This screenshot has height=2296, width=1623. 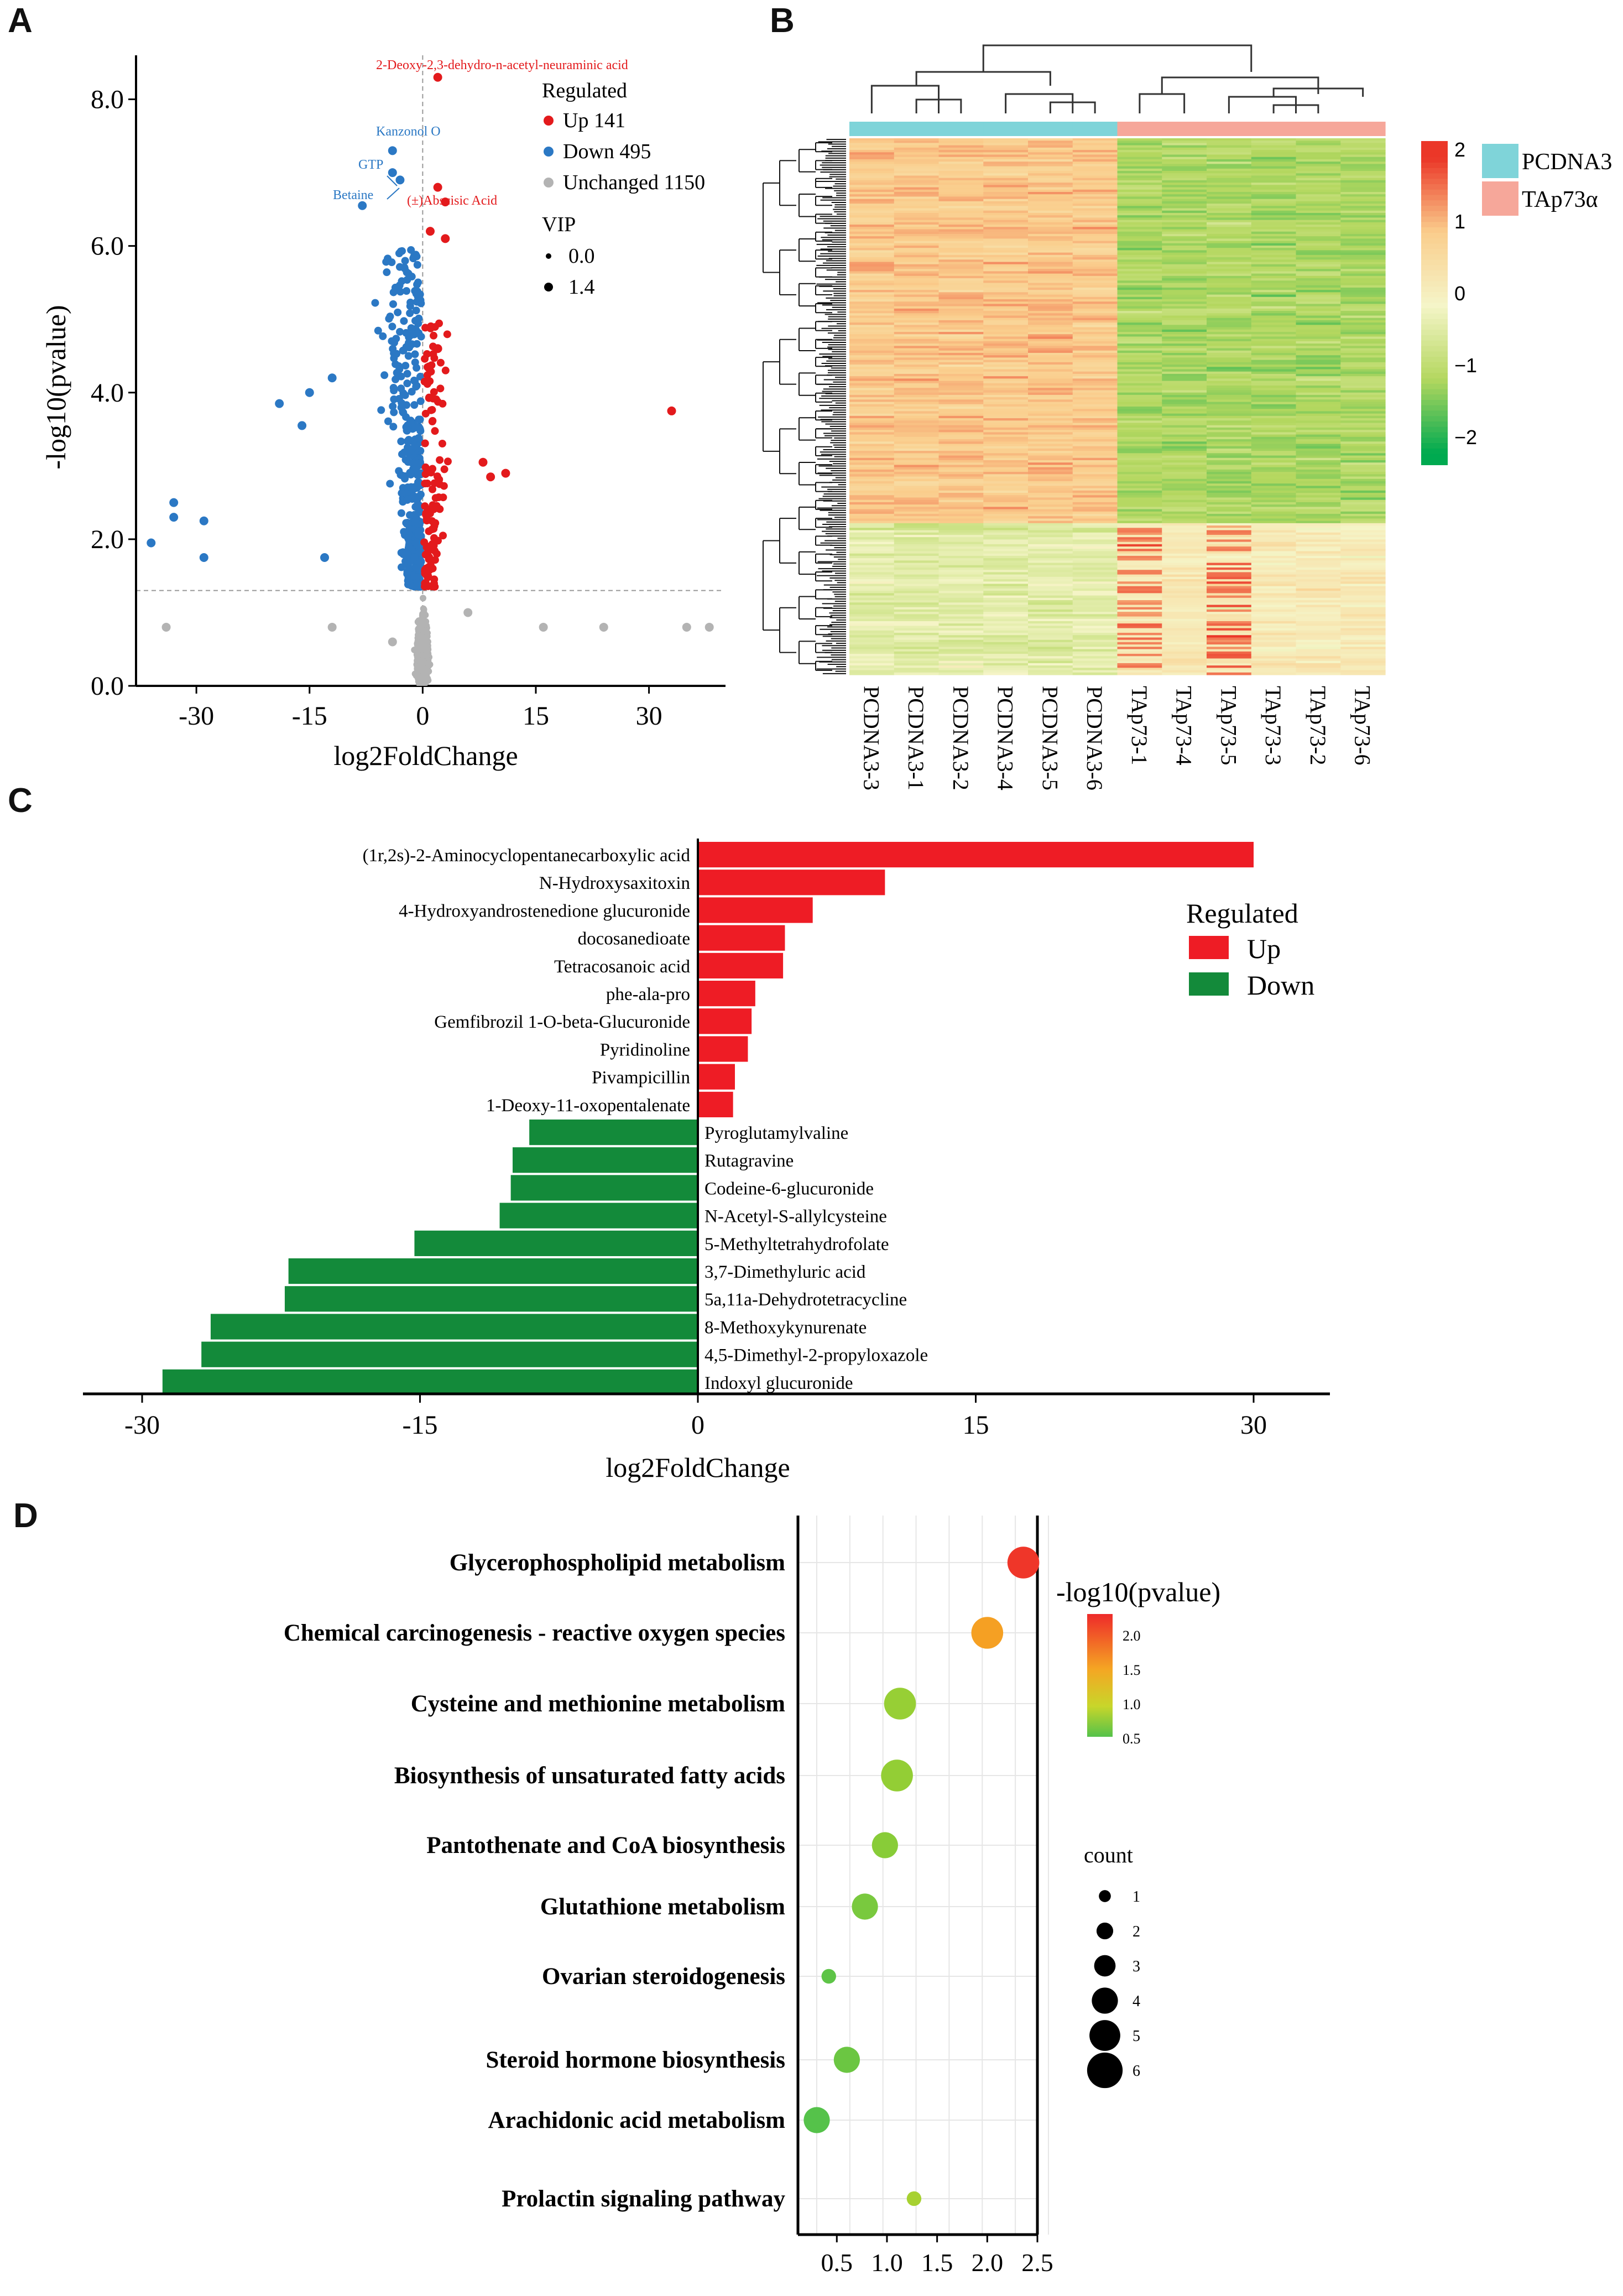 What do you see at coordinates (709, 627) in the screenshot?
I see `volcano-point-unchanged` at bounding box center [709, 627].